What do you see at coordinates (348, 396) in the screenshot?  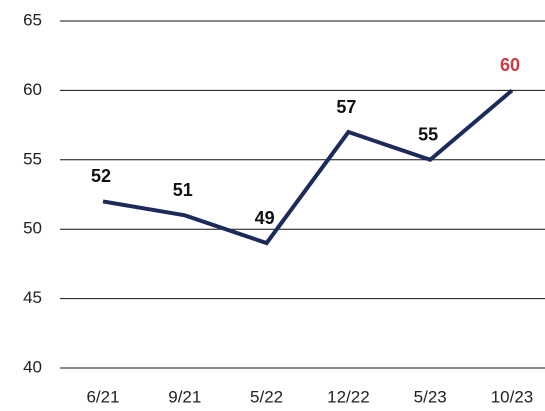 I see `x-tick-label: 12/22` at bounding box center [348, 396].